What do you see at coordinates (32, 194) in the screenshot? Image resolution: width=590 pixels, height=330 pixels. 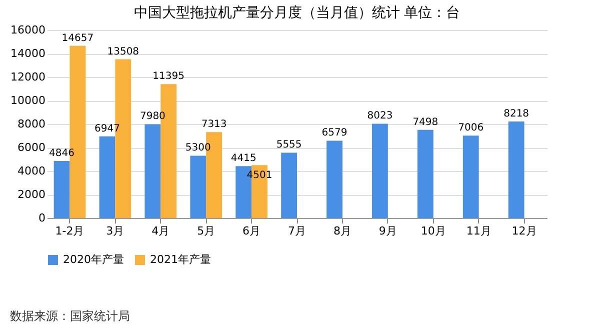 I see `y-tick-label: 2000` at bounding box center [32, 194].